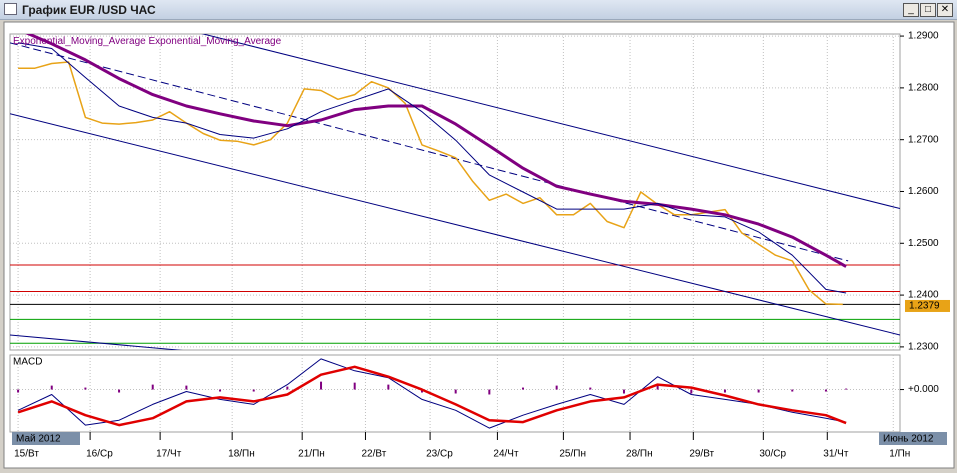 This screenshot has height=473, width=957. I want to click on y-tick-label: 1.2600, so click(923, 191).